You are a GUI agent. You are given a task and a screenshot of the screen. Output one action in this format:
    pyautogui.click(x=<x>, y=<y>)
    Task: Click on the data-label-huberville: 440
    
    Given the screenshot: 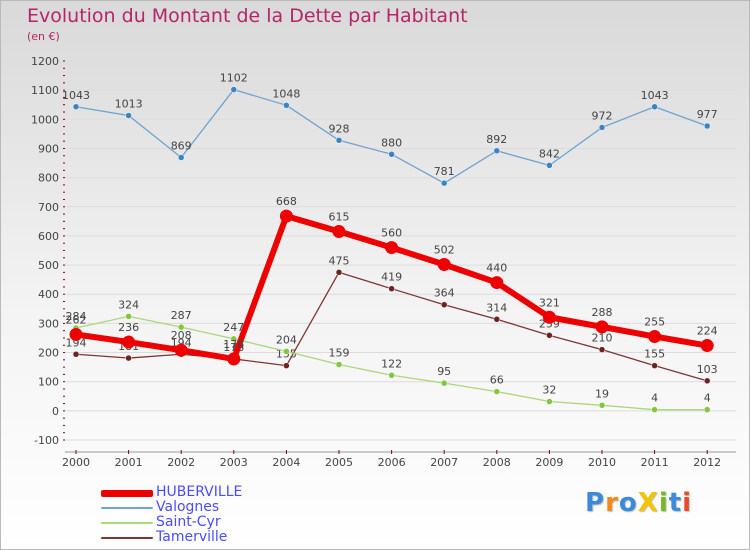 What is the action you would take?
    pyautogui.click(x=496, y=268)
    